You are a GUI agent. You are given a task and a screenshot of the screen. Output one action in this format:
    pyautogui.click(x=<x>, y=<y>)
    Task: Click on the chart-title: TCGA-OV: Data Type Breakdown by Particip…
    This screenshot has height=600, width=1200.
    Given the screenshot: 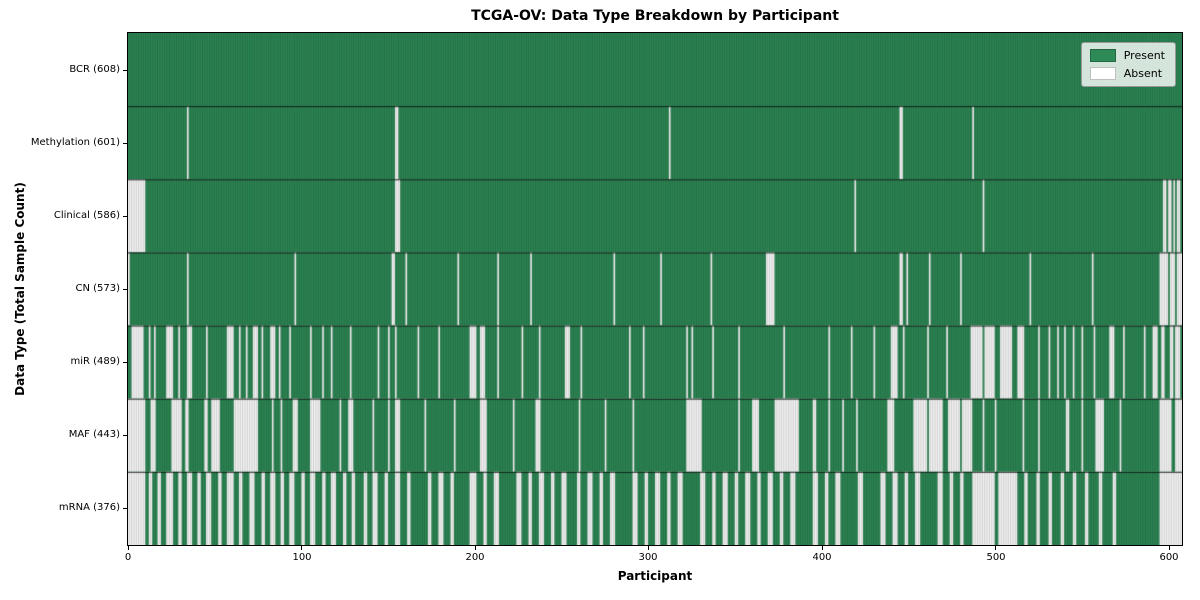 What is the action you would take?
    pyautogui.click(x=655, y=16)
    